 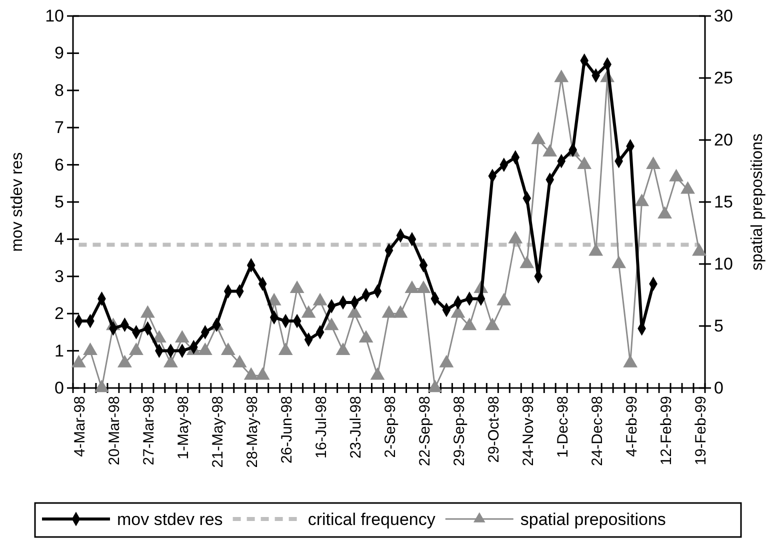 I want to click on y-tick-label: 2, so click(x=59, y=314).